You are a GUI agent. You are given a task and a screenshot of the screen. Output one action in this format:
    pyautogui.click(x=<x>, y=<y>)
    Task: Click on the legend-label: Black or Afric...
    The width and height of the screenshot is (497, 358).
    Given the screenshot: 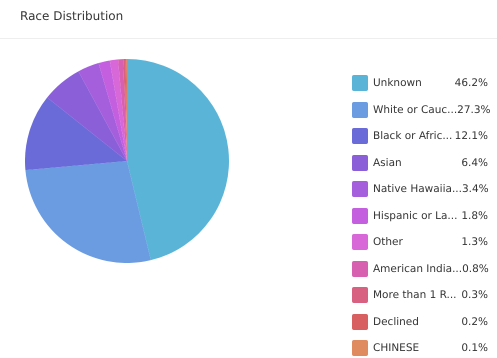 What is the action you would take?
    pyautogui.click(x=413, y=136)
    